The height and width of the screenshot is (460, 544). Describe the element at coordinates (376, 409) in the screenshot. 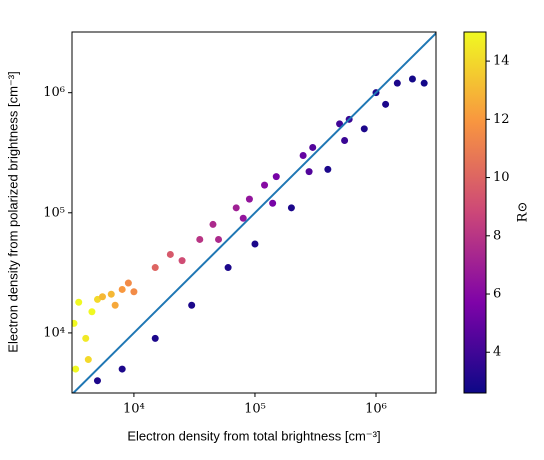

I see `x-tick-label: 10⁶` at that location.